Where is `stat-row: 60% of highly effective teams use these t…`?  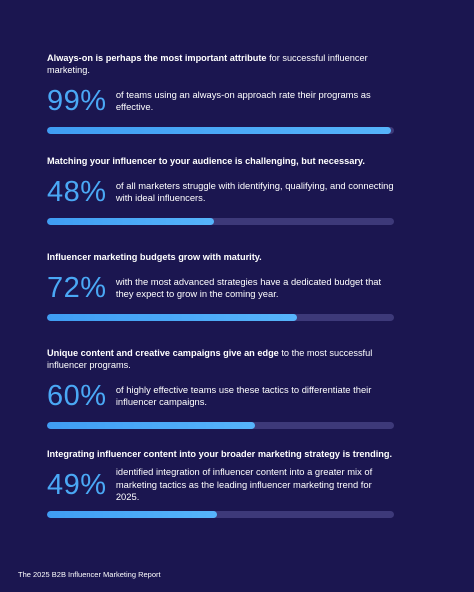 stat-row: 60% of highly effective teams use these t… is located at coordinates (222, 396).